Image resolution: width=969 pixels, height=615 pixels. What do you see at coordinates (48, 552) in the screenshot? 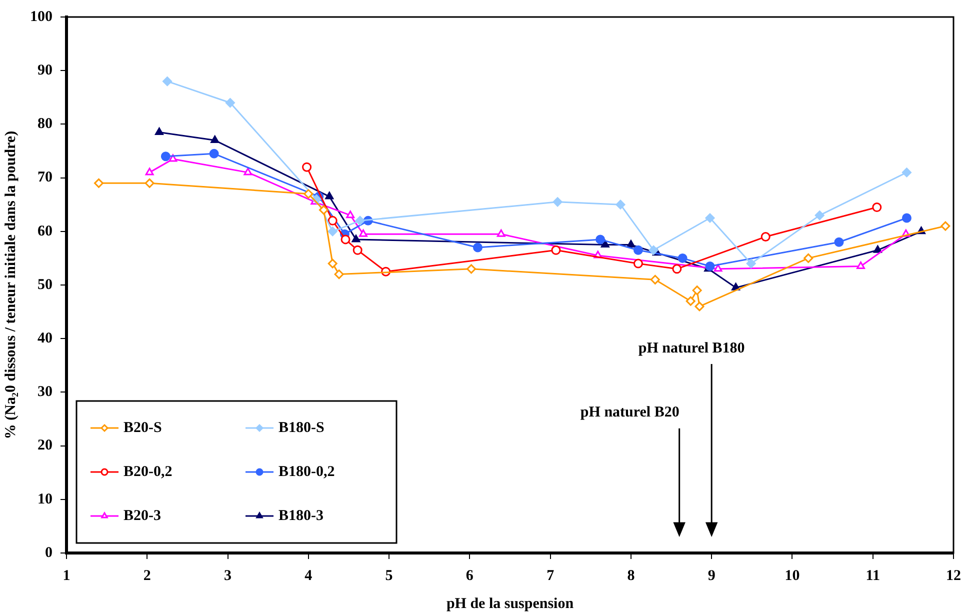
I see `y-tick-label: 0` at bounding box center [48, 552].